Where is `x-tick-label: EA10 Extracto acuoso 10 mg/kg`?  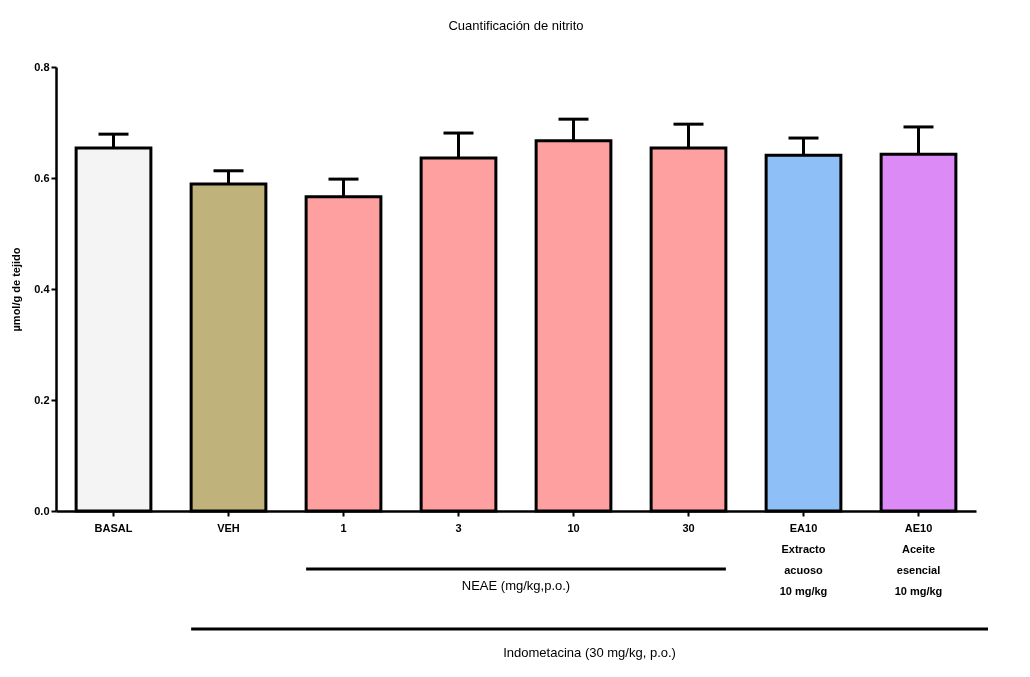 x-tick-label: EA10 Extracto acuoso 10 mg/kg is located at coordinates (803, 559).